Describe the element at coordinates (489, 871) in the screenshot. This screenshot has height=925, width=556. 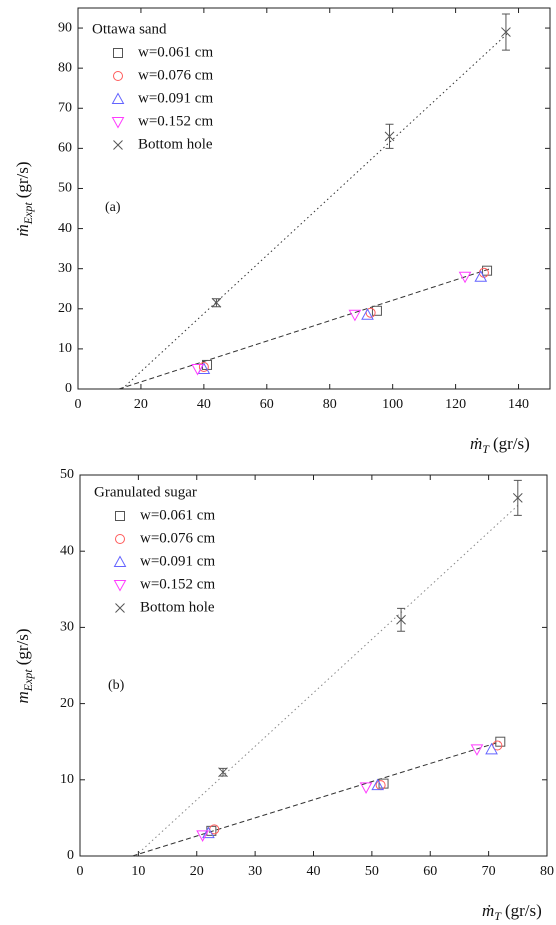
I see `x-tick-label: 70` at that location.